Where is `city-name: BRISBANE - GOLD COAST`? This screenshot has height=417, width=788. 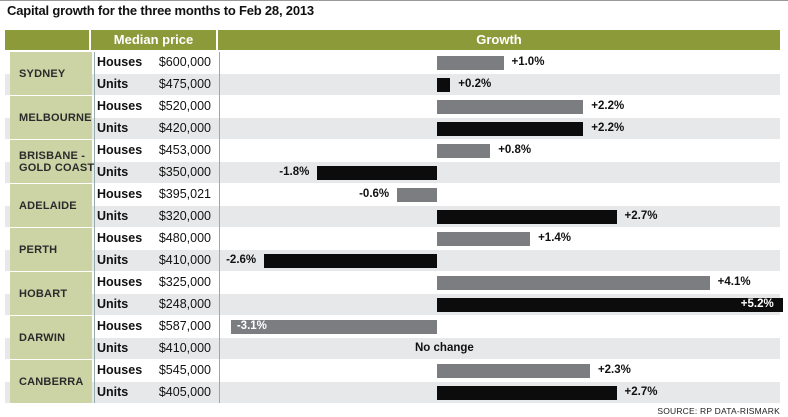 city-name: BRISBANE - GOLD COAST is located at coordinates (57, 162).